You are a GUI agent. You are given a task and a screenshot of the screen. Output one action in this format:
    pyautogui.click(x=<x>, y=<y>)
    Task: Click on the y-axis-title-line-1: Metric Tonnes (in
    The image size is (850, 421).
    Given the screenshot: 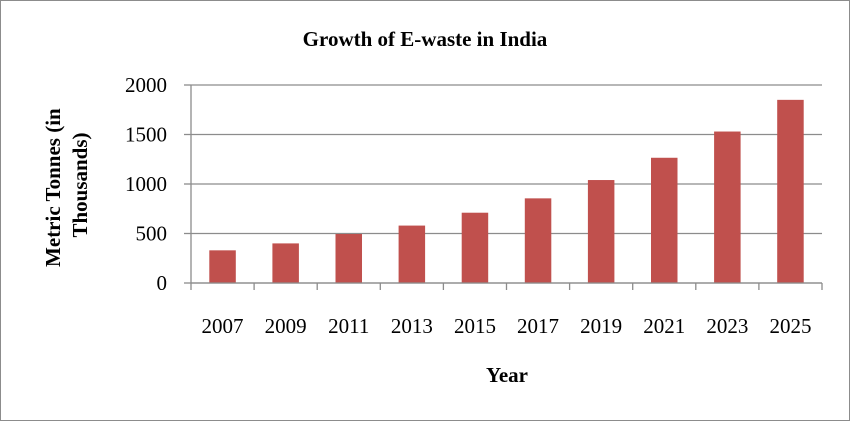 What is the action you would take?
    pyautogui.click(x=53, y=187)
    